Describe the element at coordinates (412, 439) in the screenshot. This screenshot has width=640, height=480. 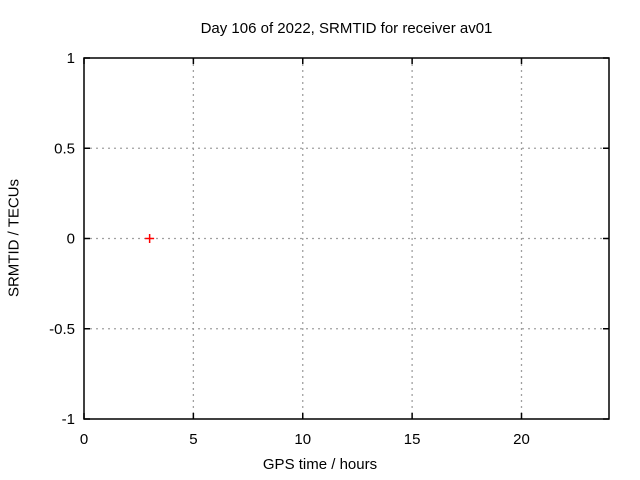
I see `x-tick-label: 15` at that location.